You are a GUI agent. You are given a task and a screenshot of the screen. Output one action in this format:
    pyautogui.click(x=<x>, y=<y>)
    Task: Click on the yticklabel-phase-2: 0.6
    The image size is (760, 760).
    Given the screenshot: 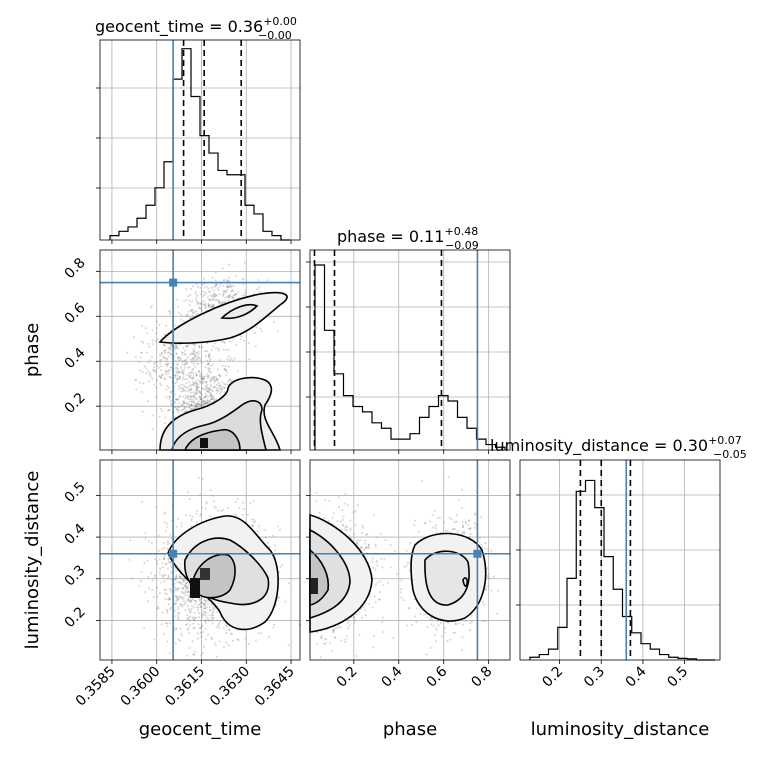 What is the action you would take?
    pyautogui.click(x=75, y=313)
    